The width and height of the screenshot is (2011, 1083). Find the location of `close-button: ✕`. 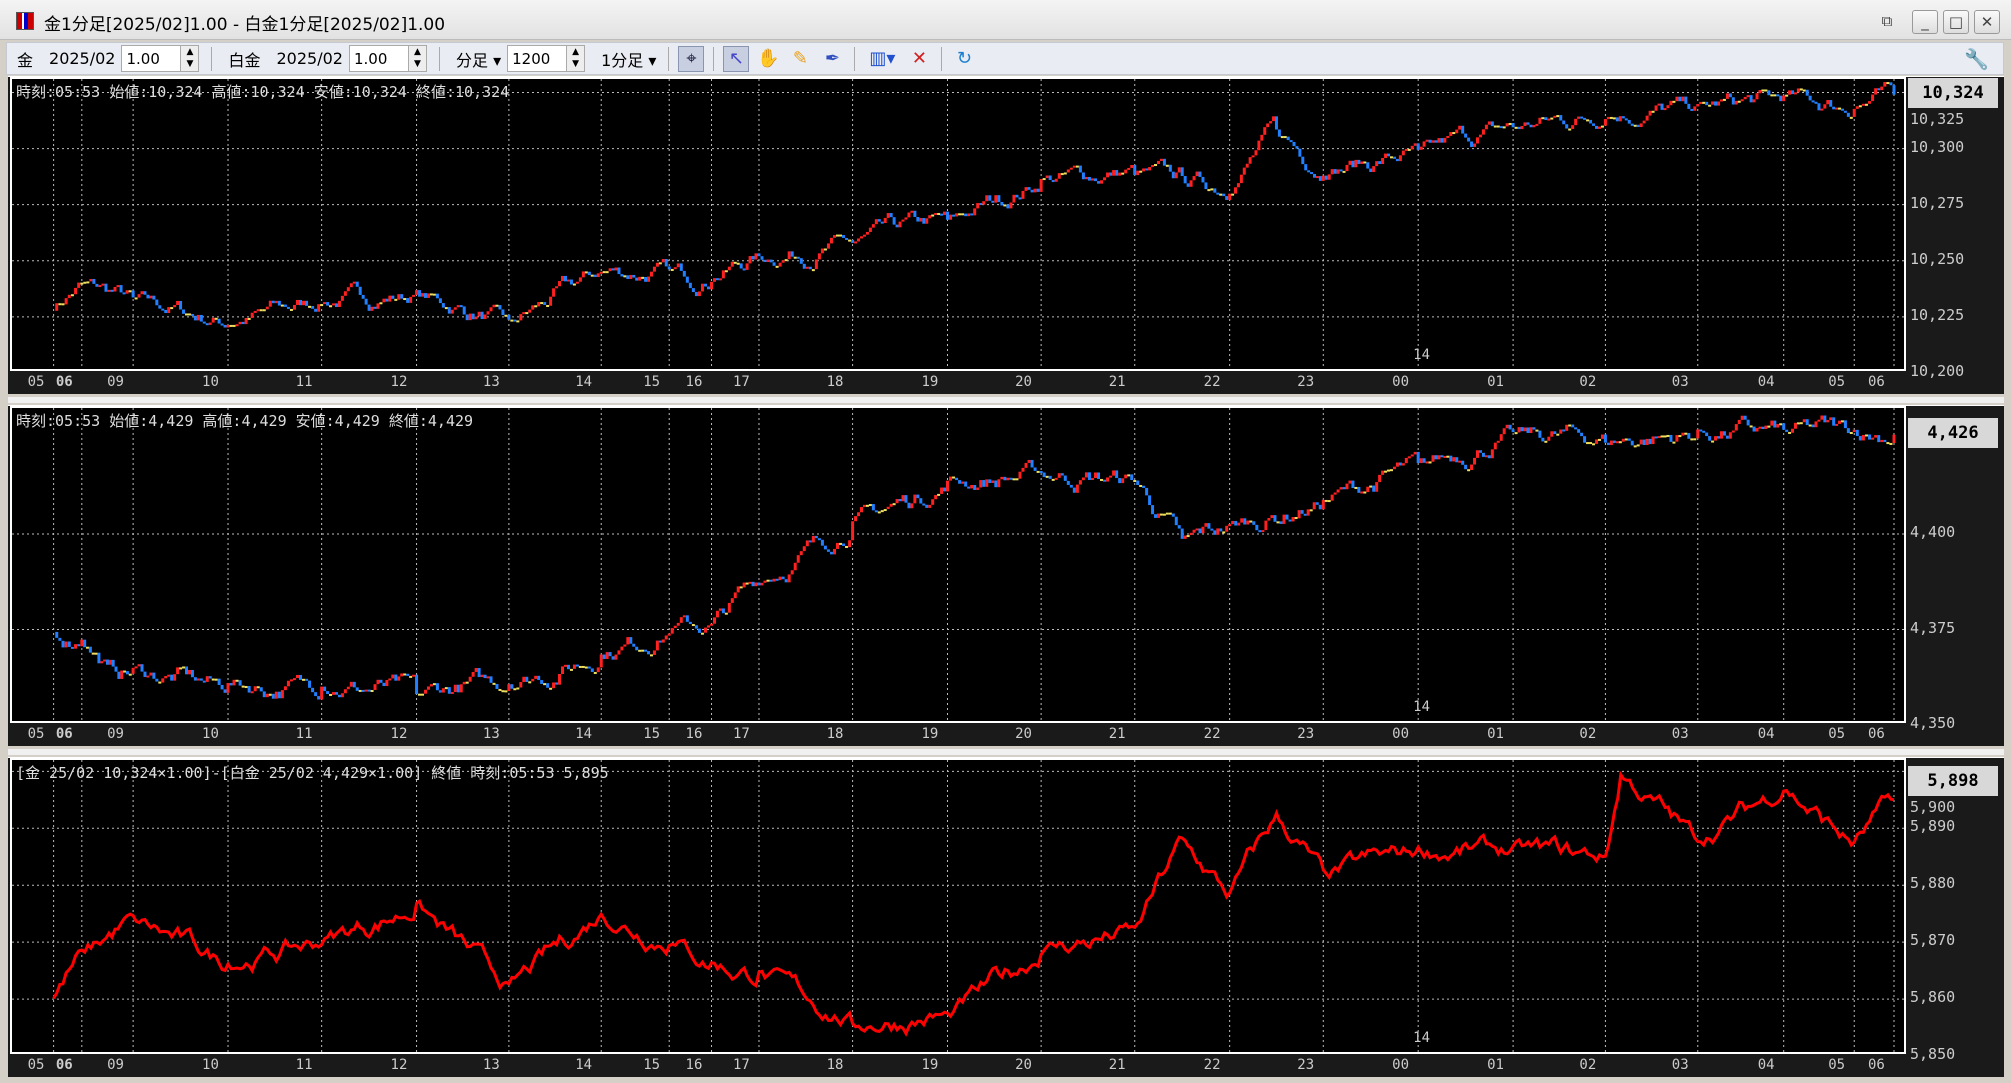

close-button: ✕ is located at coordinates (1987, 22).